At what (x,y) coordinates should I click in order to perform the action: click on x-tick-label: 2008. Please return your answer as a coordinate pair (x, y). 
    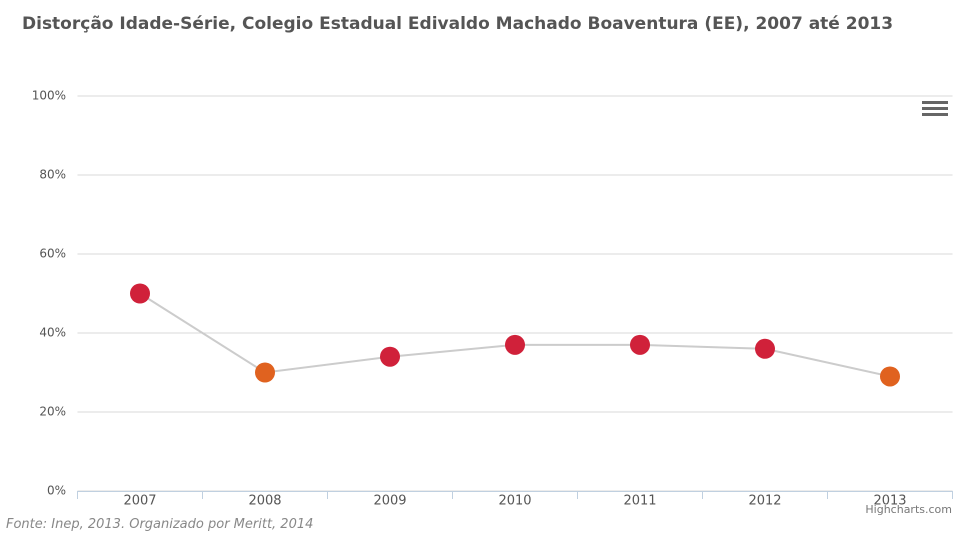
    Looking at the image, I should click on (264, 501).